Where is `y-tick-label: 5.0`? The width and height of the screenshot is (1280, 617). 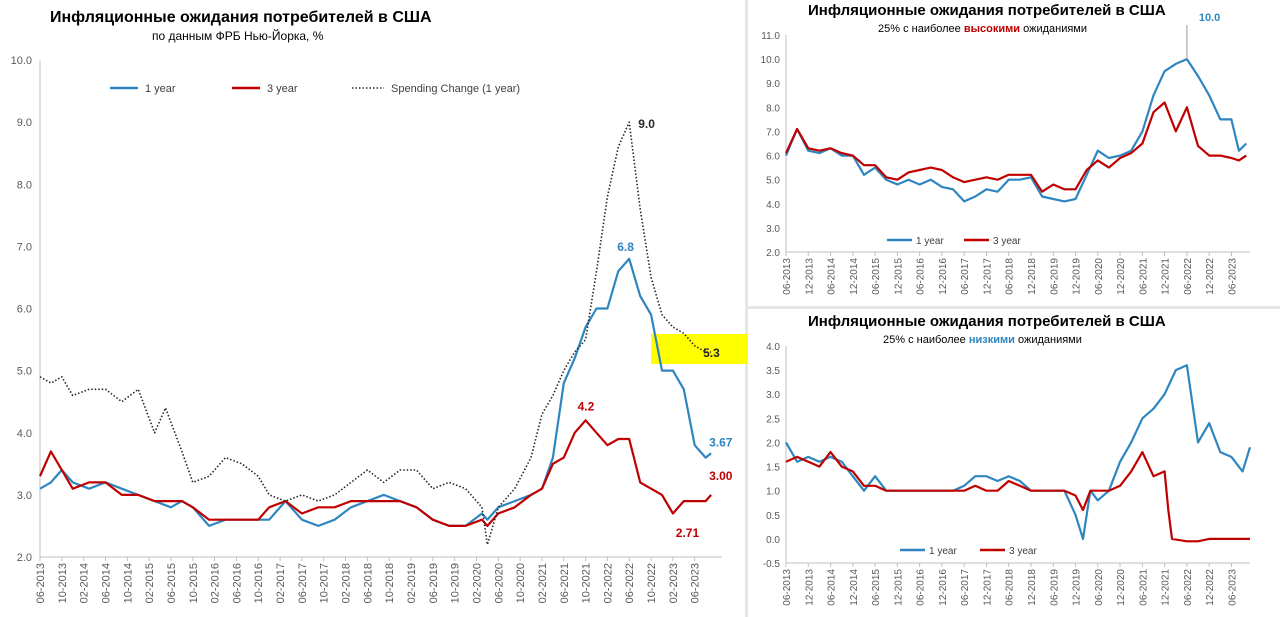
y-tick-label: 5.0 is located at coordinates (773, 181).